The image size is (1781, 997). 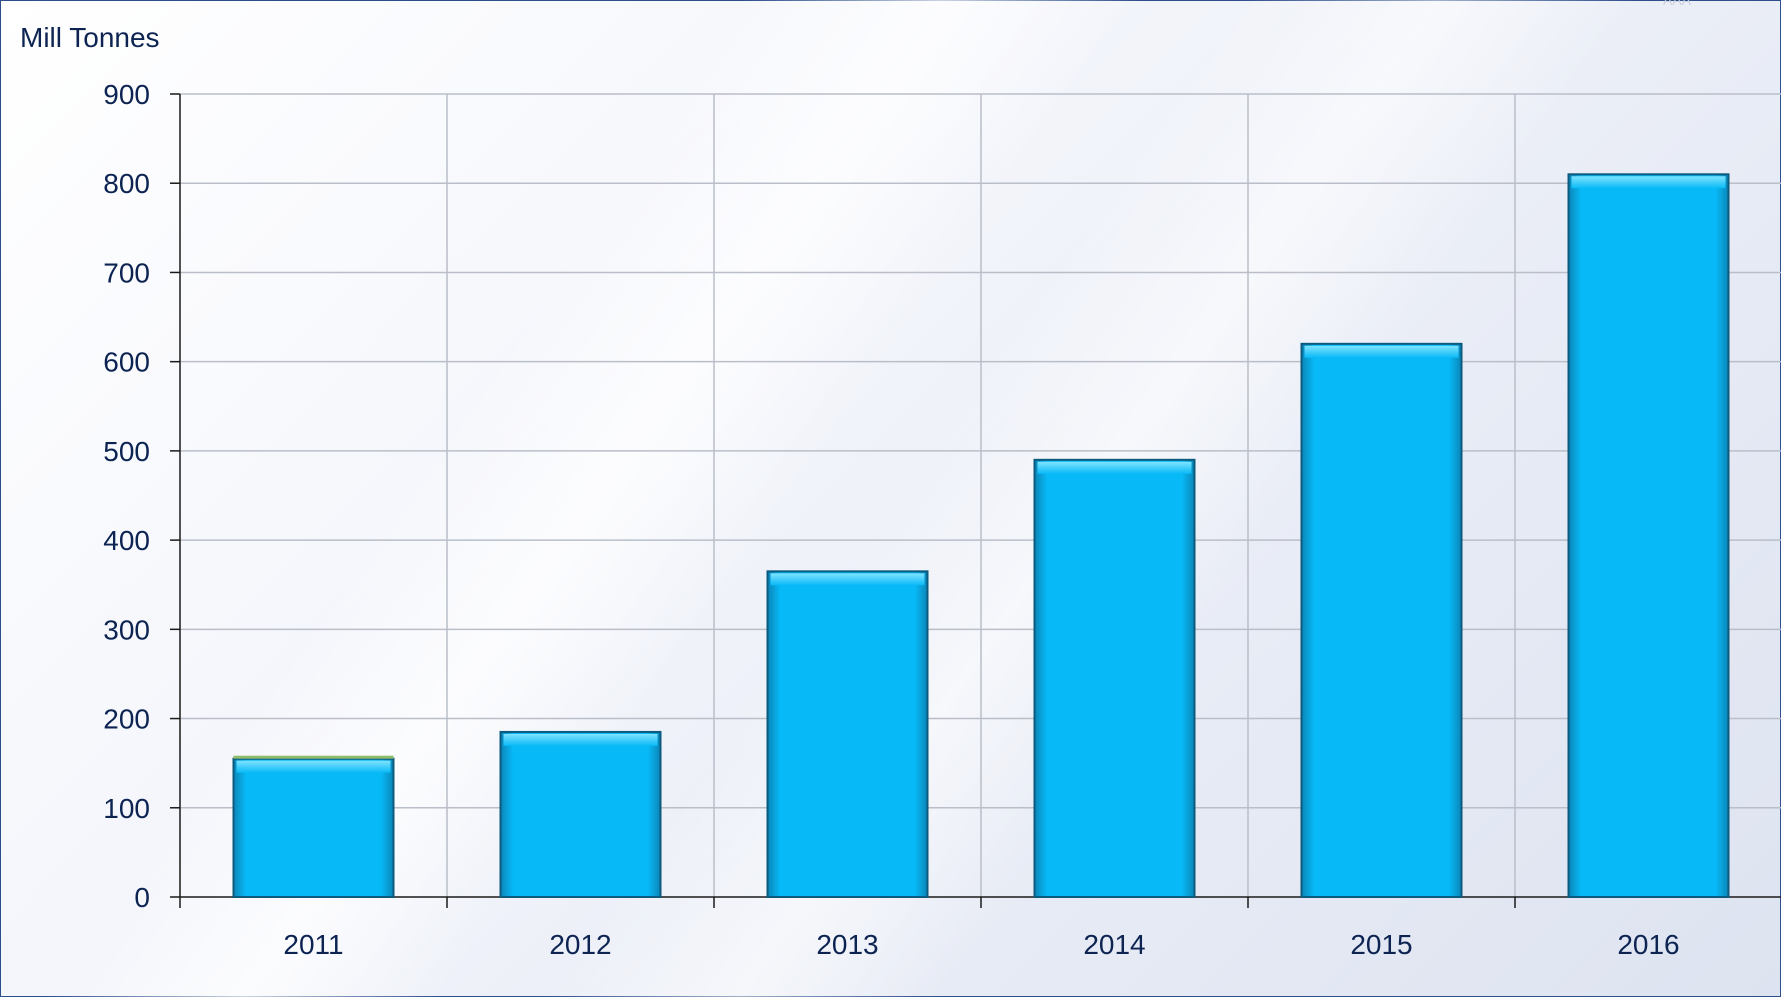 What do you see at coordinates (126, 272) in the screenshot?
I see `y-tick-label: 700` at bounding box center [126, 272].